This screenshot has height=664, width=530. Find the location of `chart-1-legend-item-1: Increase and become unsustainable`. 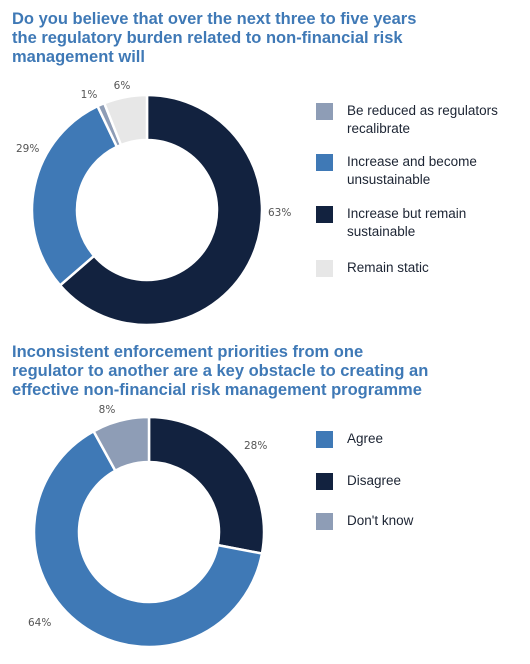

chart-1-legend-item-1: Increase and become unsustainable is located at coordinates (421, 171).